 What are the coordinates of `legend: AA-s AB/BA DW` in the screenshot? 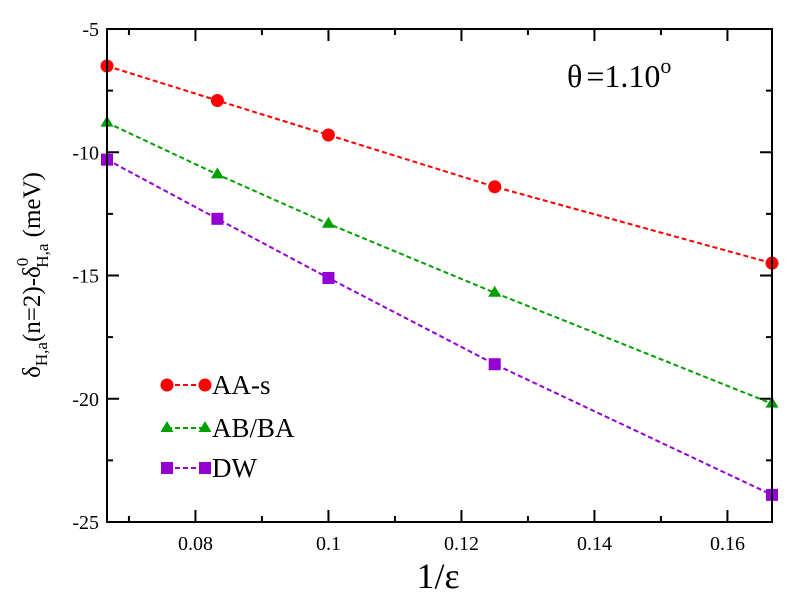 It's located at (227, 426).